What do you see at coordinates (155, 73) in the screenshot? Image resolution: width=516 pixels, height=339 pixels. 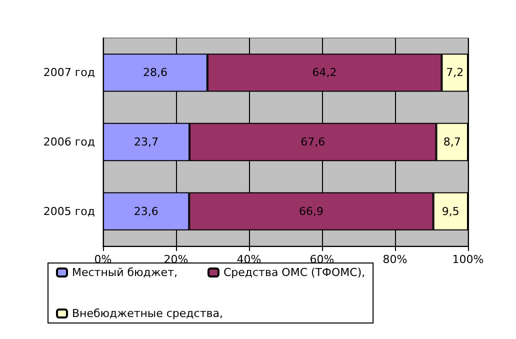 I see `data-label: 28,6` at bounding box center [155, 73].